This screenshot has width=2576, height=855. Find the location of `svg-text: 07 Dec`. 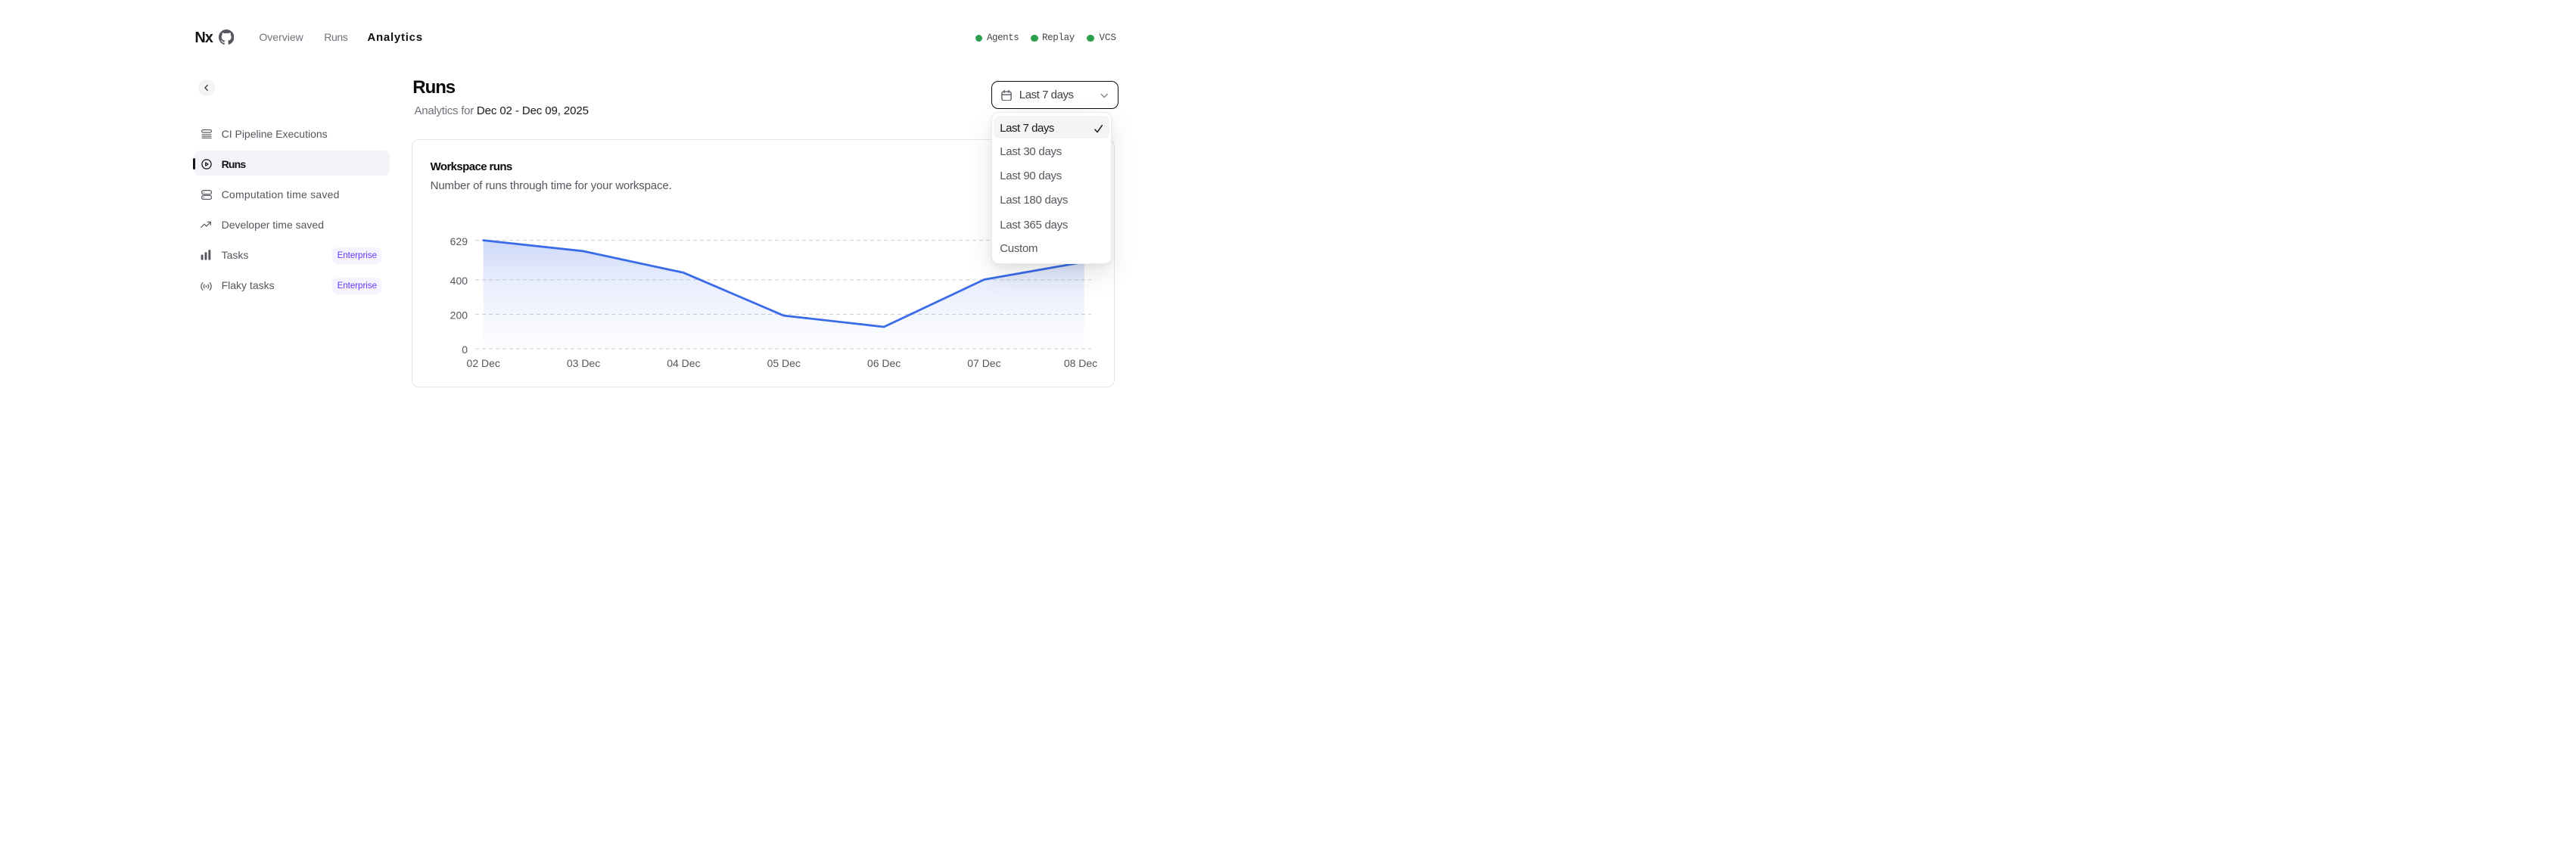

svg-text: 07 Dec is located at coordinates (984, 363).